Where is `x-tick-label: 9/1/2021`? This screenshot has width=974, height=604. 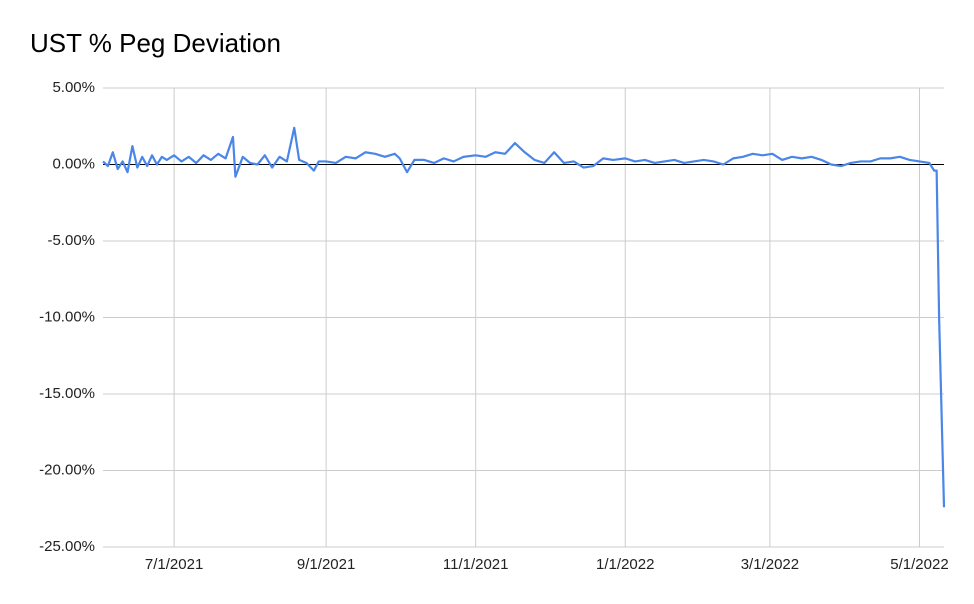
x-tick-label: 9/1/2021 is located at coordinates (326, 564).